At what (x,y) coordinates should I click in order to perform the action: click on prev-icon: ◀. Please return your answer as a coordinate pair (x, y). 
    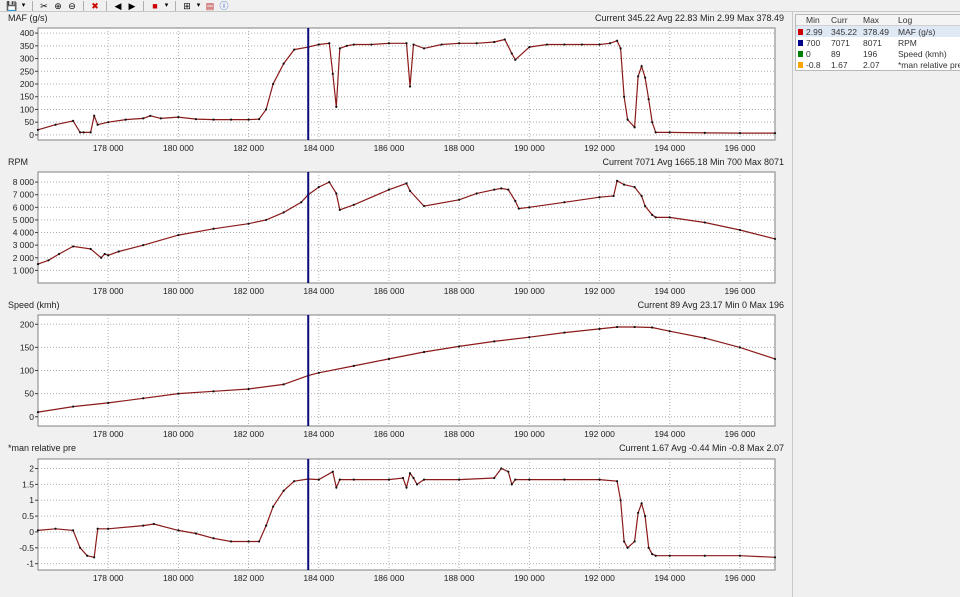
    Looking at the image, I should click on (118, 5).